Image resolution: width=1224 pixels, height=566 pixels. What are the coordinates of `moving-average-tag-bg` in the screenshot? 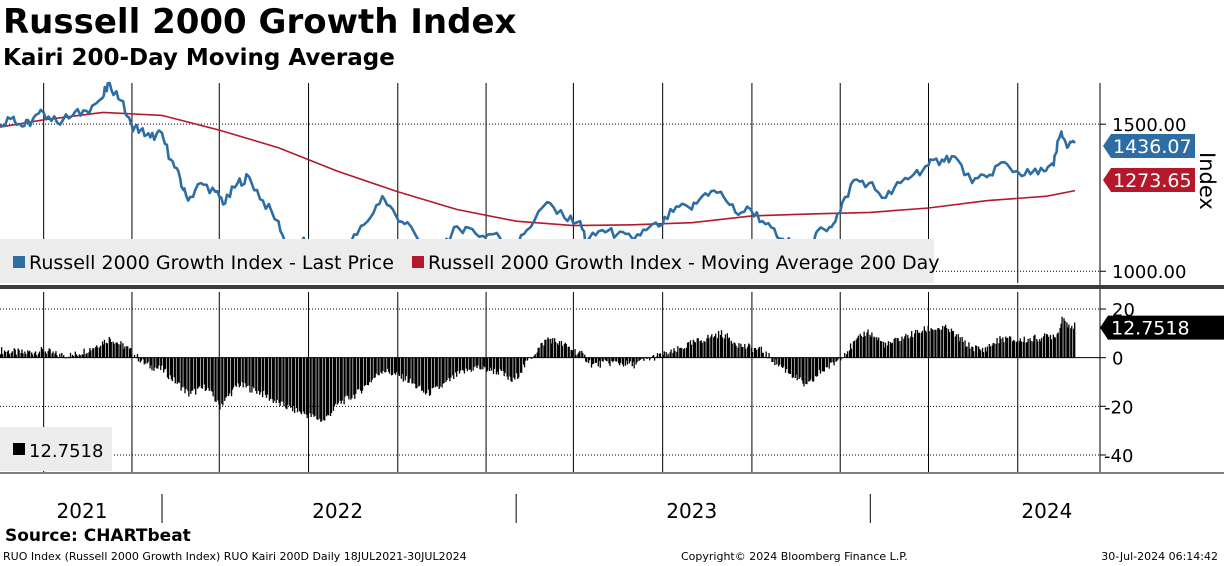 It's located at (1149, 180).